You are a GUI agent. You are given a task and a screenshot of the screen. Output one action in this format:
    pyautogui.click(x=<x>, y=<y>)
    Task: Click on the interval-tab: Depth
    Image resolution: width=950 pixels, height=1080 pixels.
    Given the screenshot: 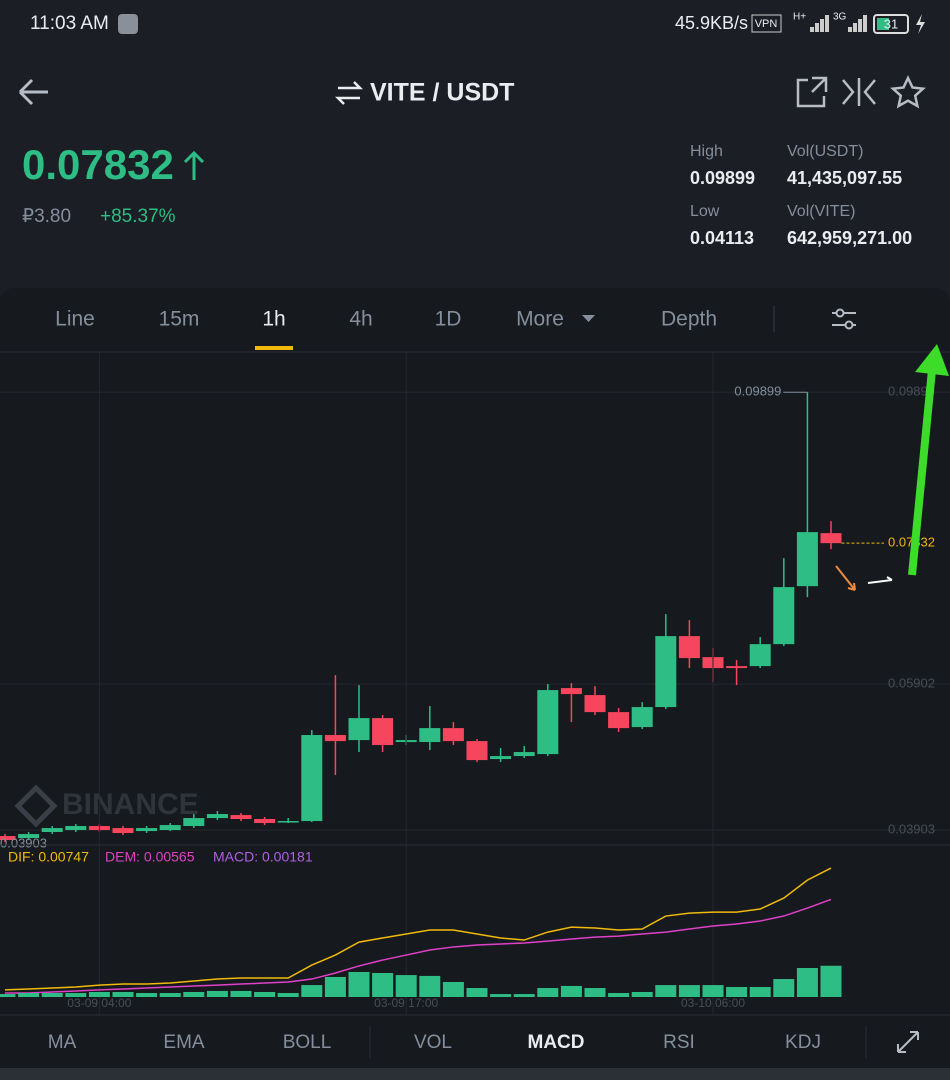 What is the action you would take?
    pyautogui.click(x=689, y=319)
    